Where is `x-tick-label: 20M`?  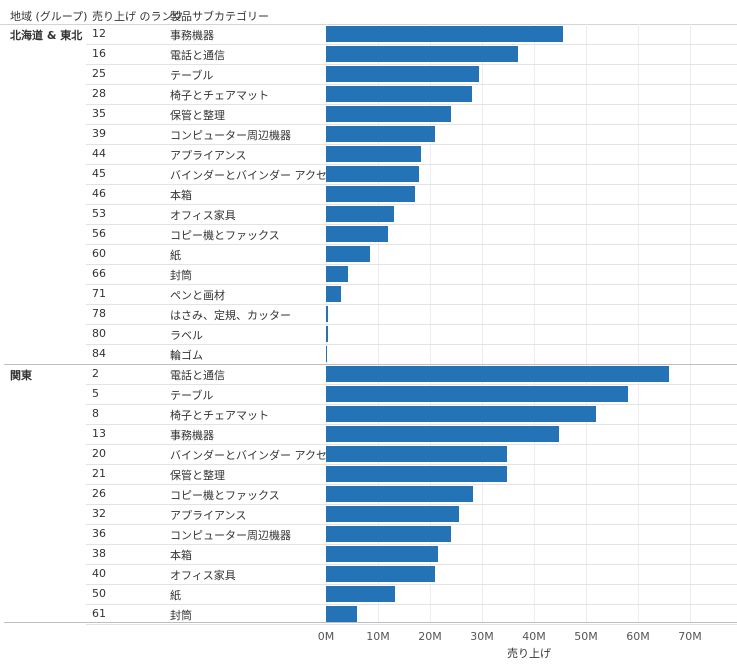 x-tick-label: 20M is located at coordinates (430, 636).